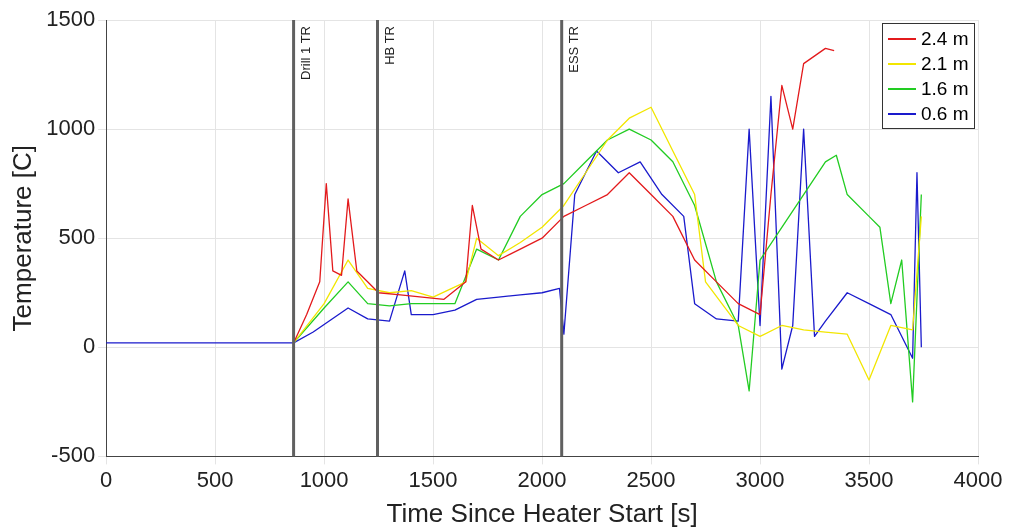  Describe the element at coordinates (389, 45) in the screenshot. I see `ref-line-label: HB TR` at that location.